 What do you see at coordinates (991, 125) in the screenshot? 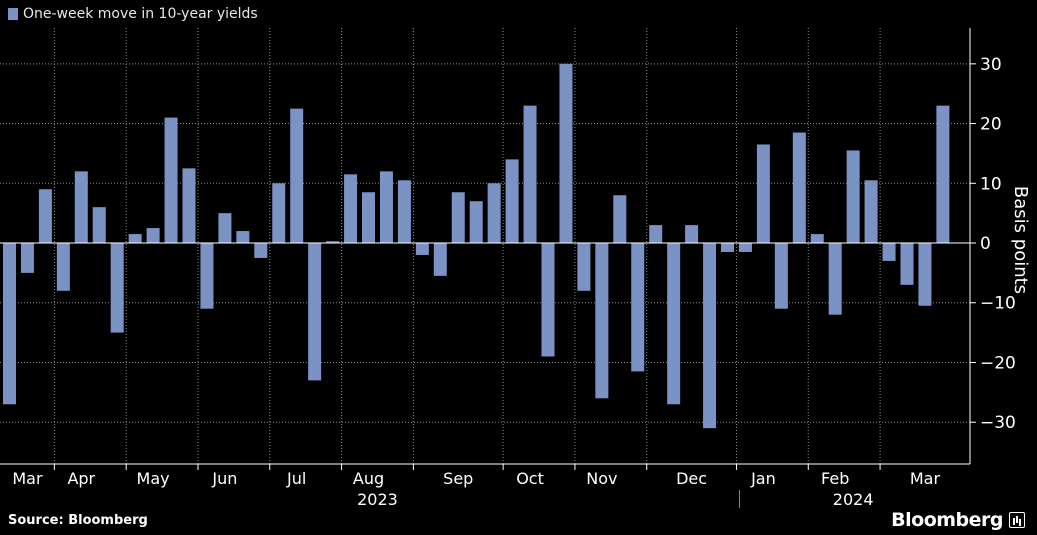
I see `y-tick-label: 20` at bounding box center [991, 125].